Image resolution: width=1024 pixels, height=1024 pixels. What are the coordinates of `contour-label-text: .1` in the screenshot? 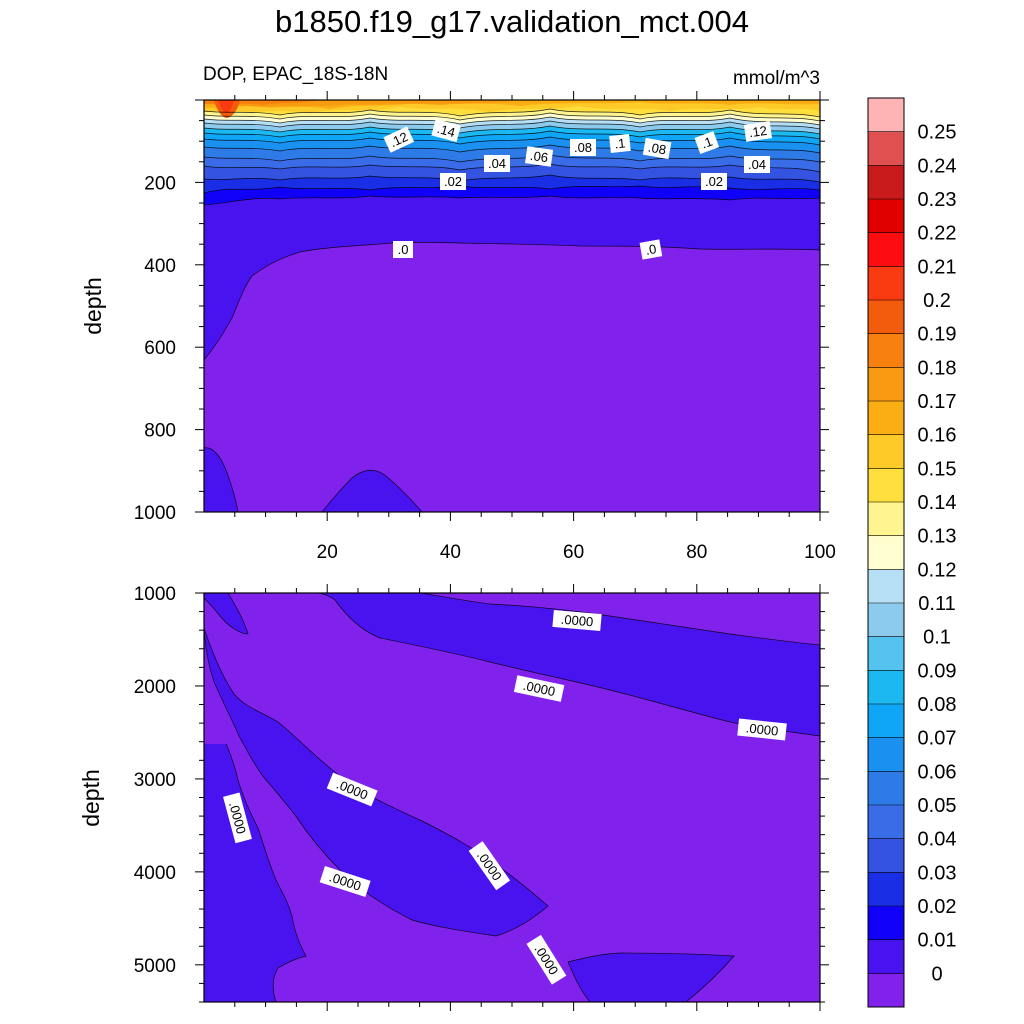 It's located at (620, 143).